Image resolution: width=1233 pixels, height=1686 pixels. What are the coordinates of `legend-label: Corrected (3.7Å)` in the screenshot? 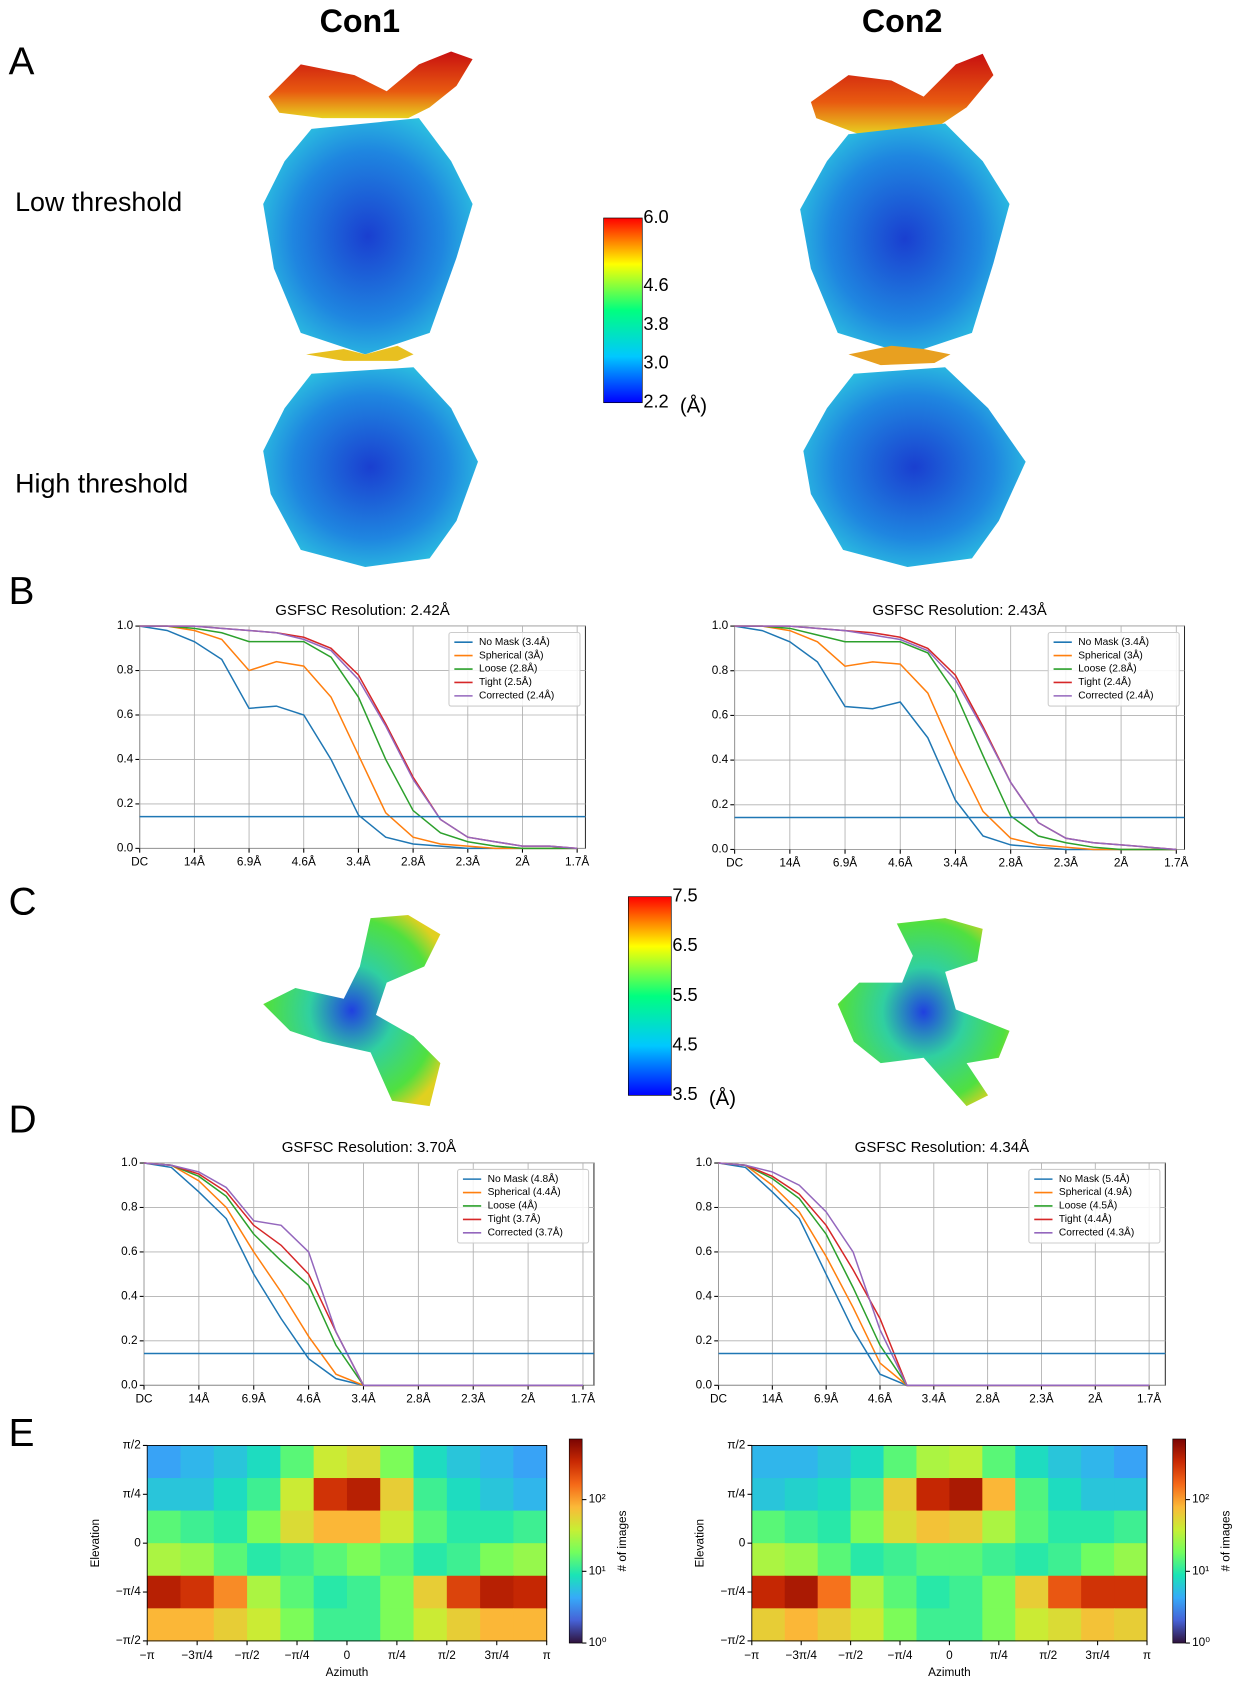 It's located at (525, 1232).